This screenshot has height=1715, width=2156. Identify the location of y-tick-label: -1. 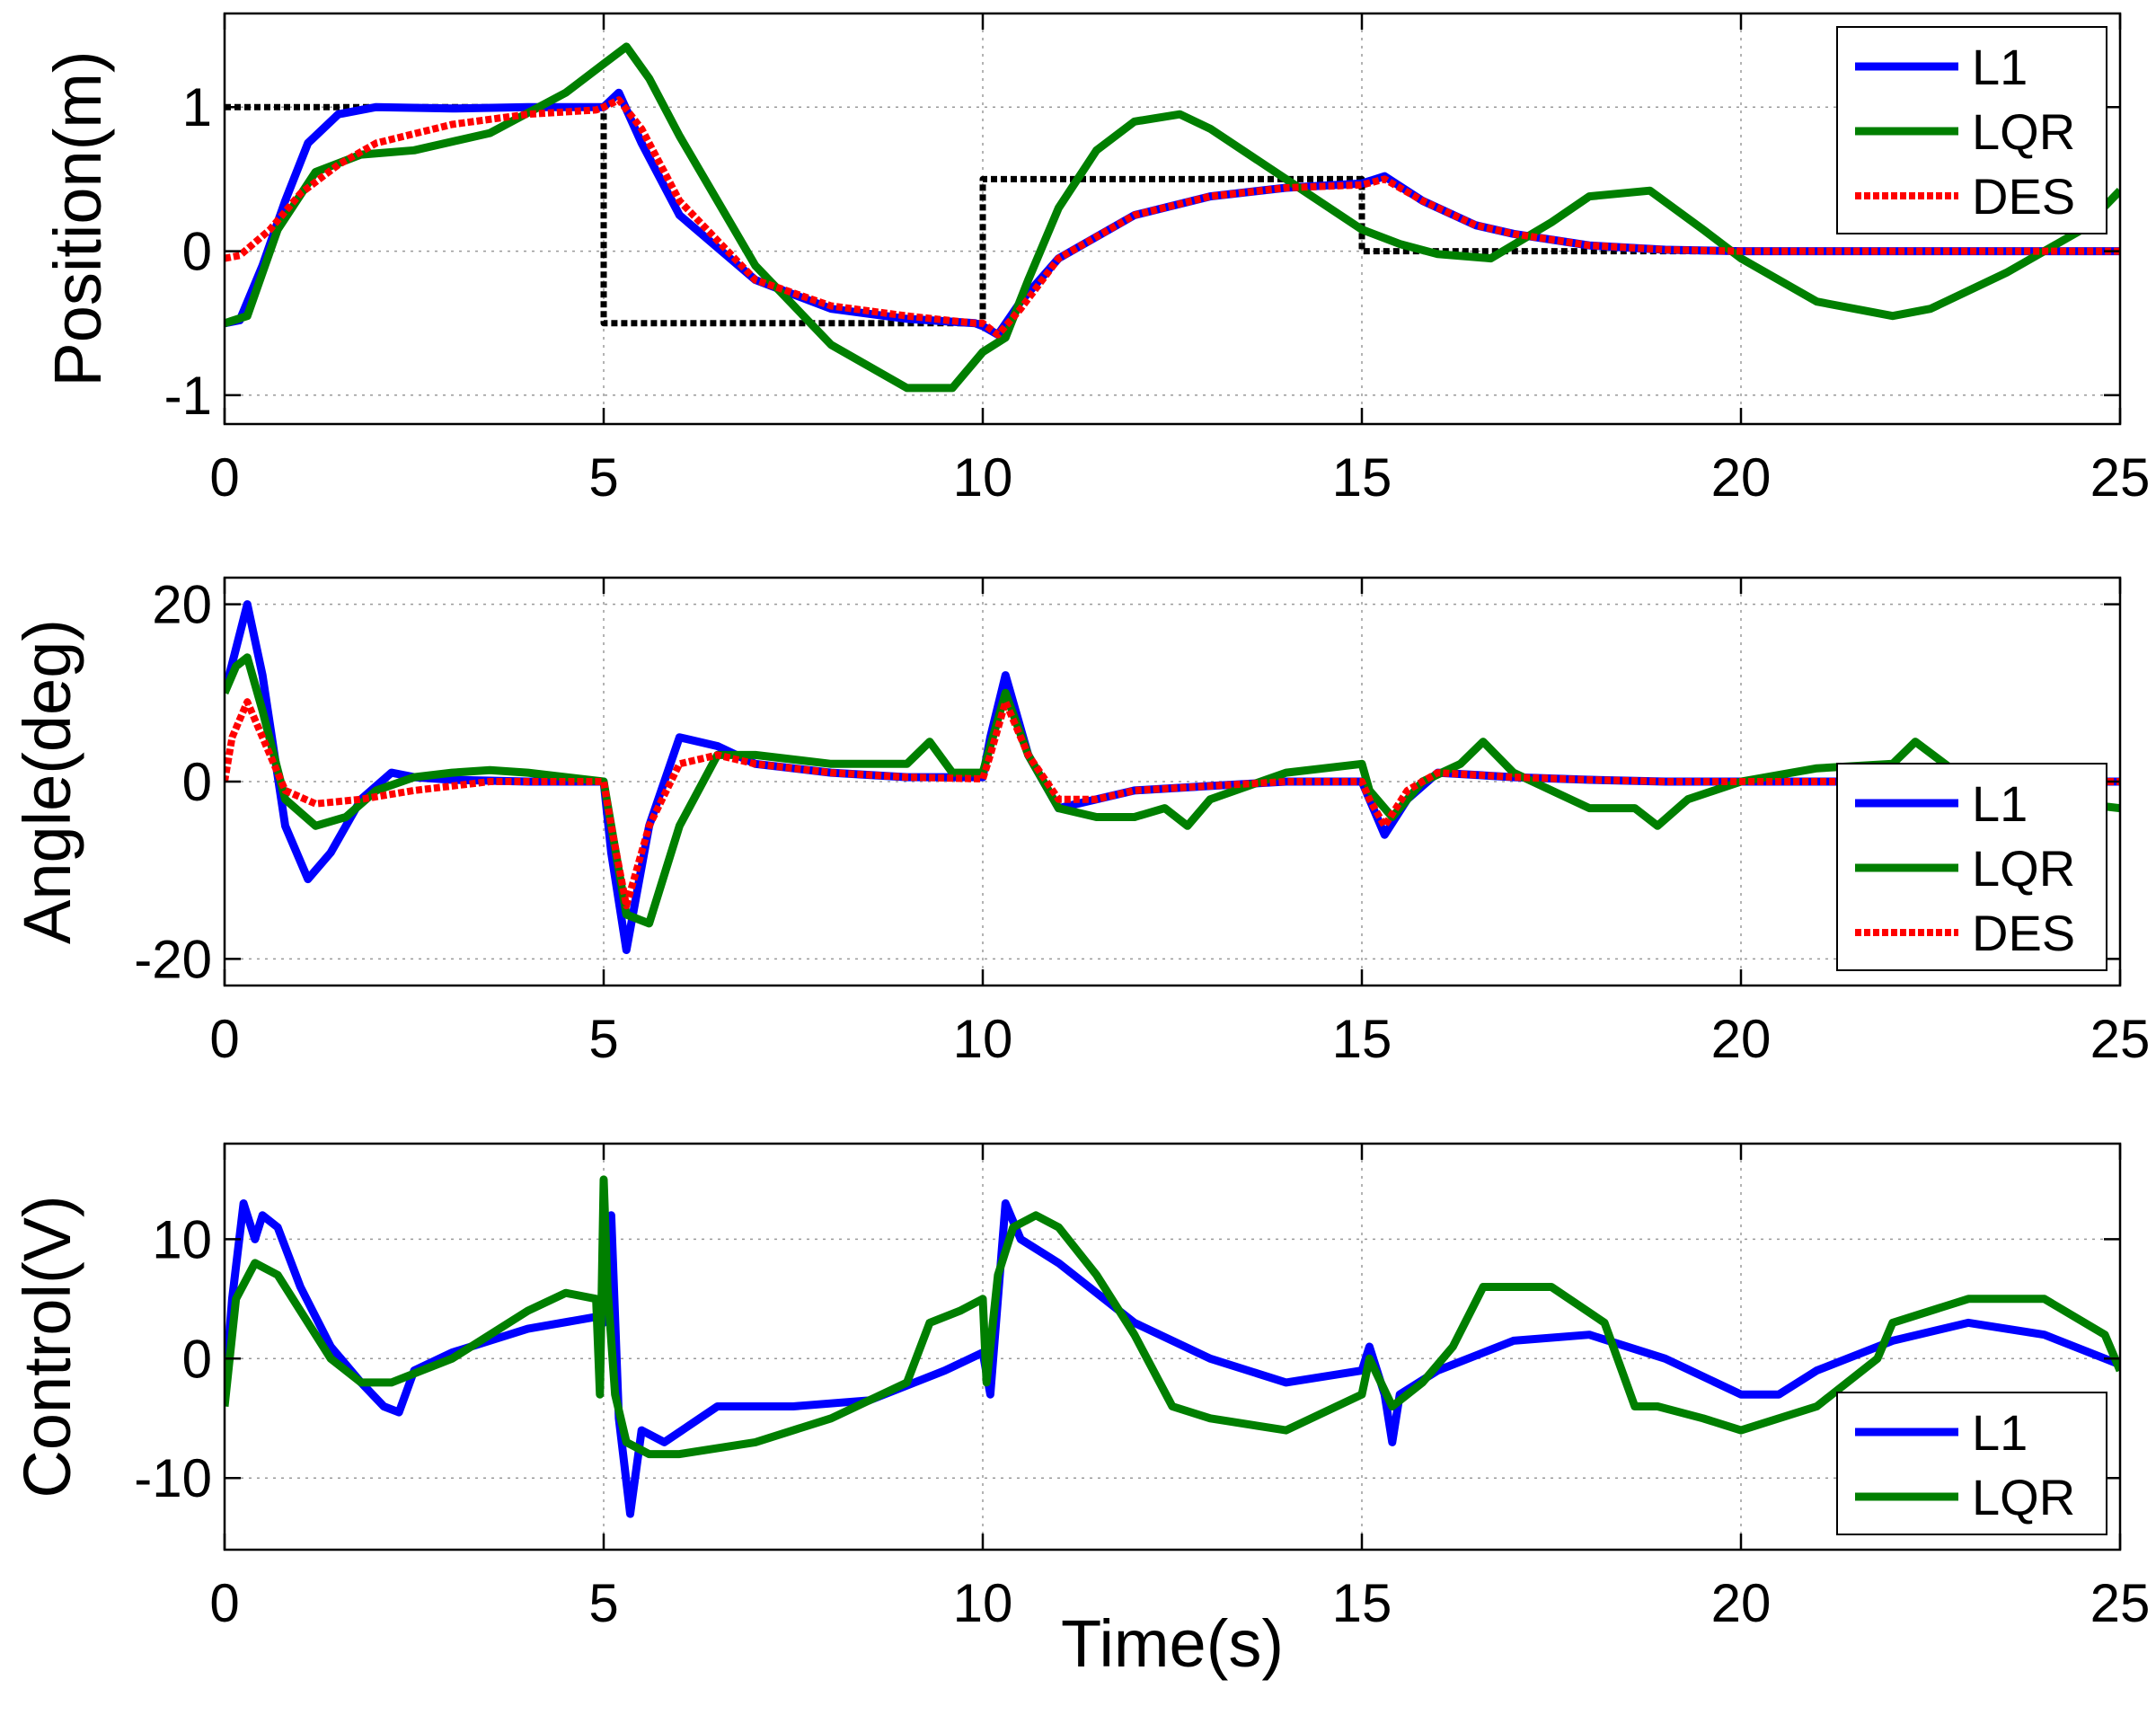
(188, 396).